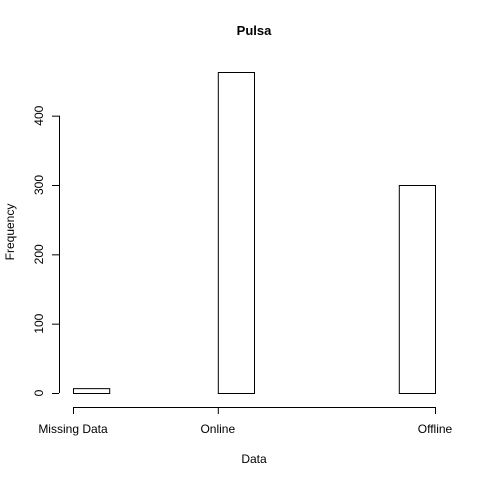 This screenshot has height=480, width=480. What do you see at coordinates (10, 232) in the screenshot?
I see `y-axis-label: Frequency` at bounding box center [10, 232].